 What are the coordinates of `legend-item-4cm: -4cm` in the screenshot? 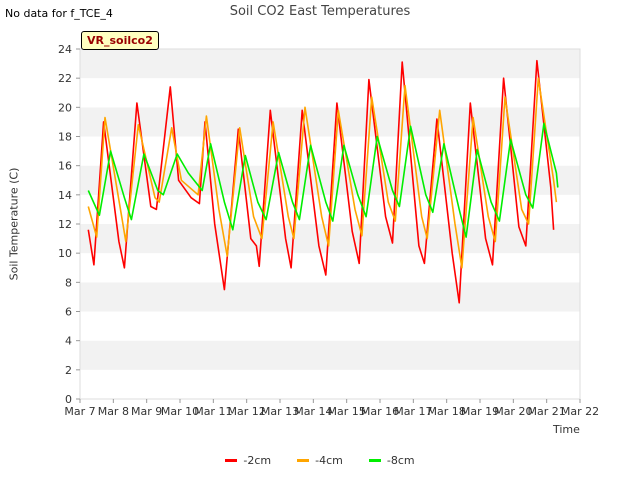 It's located at (320, 460).